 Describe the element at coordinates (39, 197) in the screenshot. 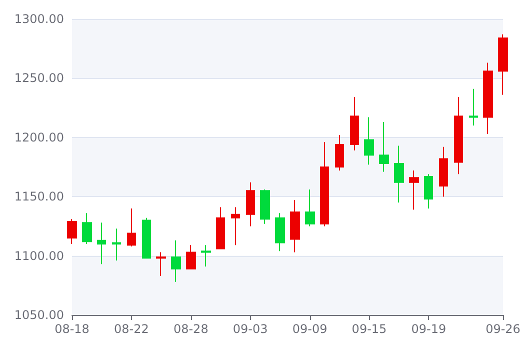

I see `y-tick-label: 1150.00` at that location.